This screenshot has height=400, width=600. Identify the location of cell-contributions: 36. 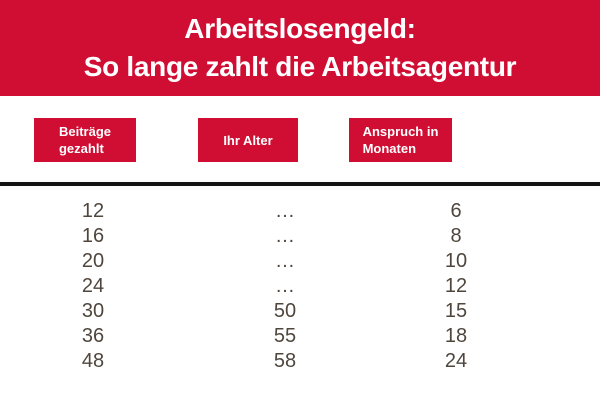
(93, 336).